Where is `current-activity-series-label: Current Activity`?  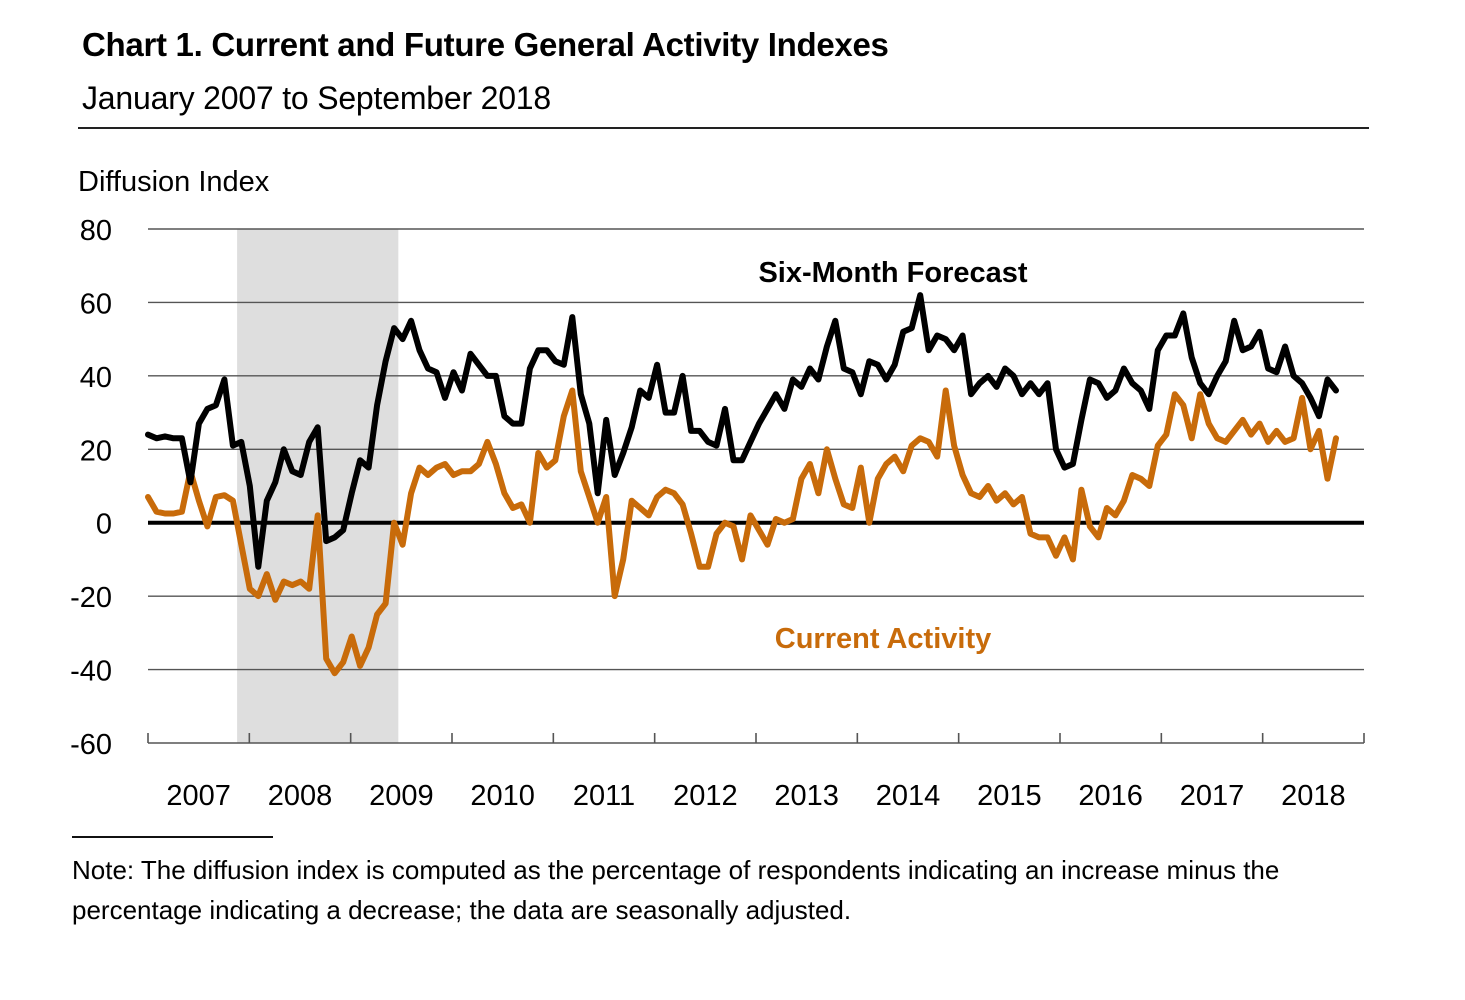 current-activity-series-label: Current Activity is located at coordinates (883, 639).